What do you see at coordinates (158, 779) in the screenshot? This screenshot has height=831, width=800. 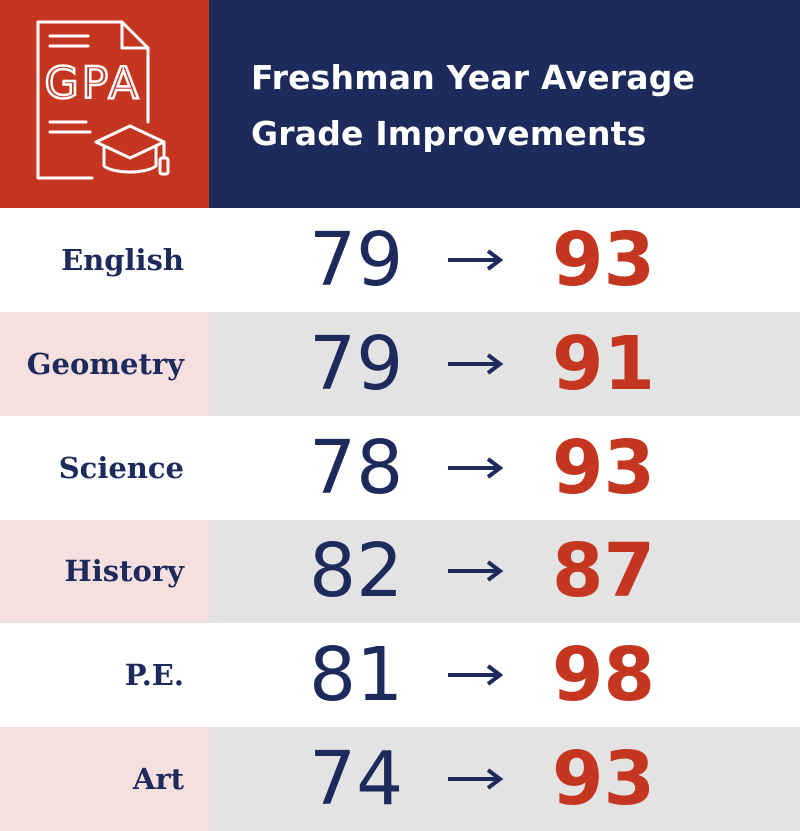 I see `subject-label: Art` at bounding box center [158, 779].